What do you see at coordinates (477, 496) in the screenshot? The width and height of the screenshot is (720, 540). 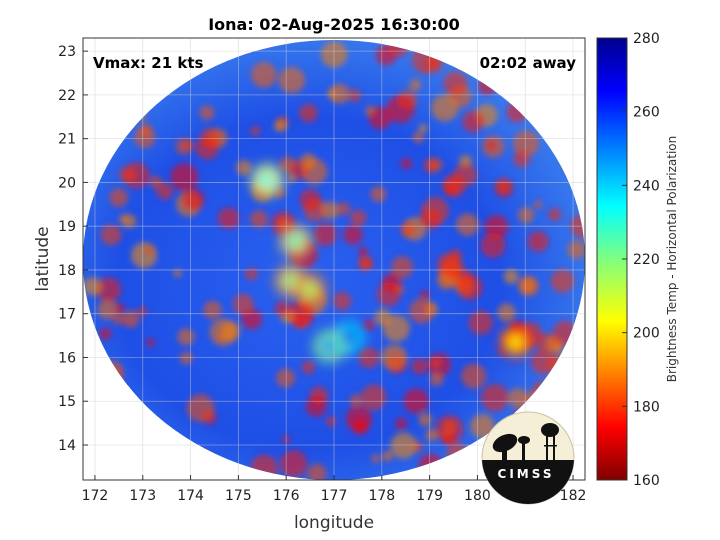 I see `x-tick-label: 180` at bounding box center [477, 496].